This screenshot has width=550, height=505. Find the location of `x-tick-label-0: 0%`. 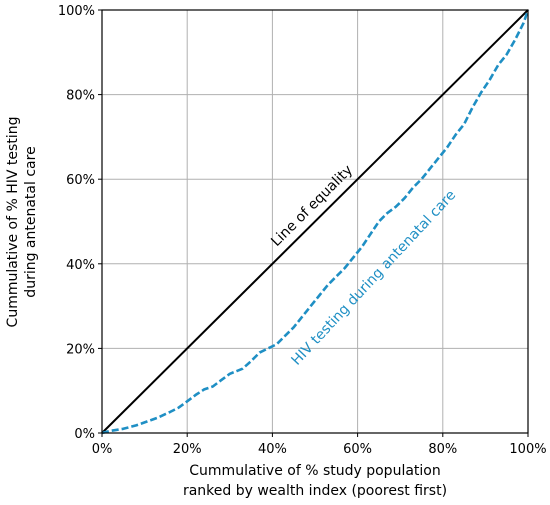

x-tick-label-0: 0% is located at coordinates (102, 449).